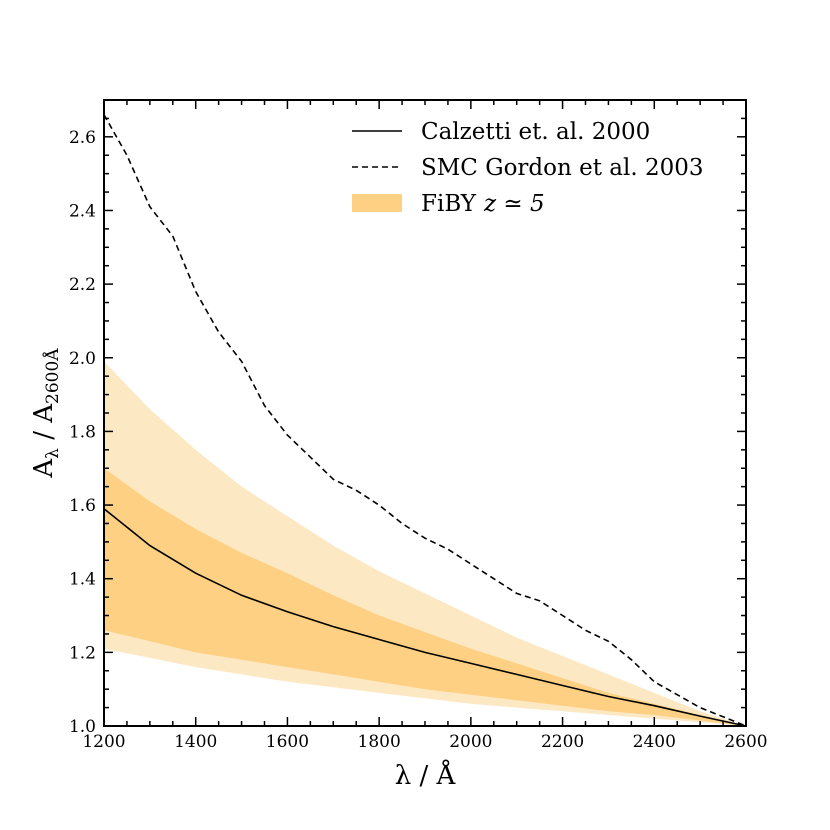  What do you see at coordinates (53, 453) in the screenshot?
I see `y-axis-label-sub1: λ` at bounding box center [53, 453].